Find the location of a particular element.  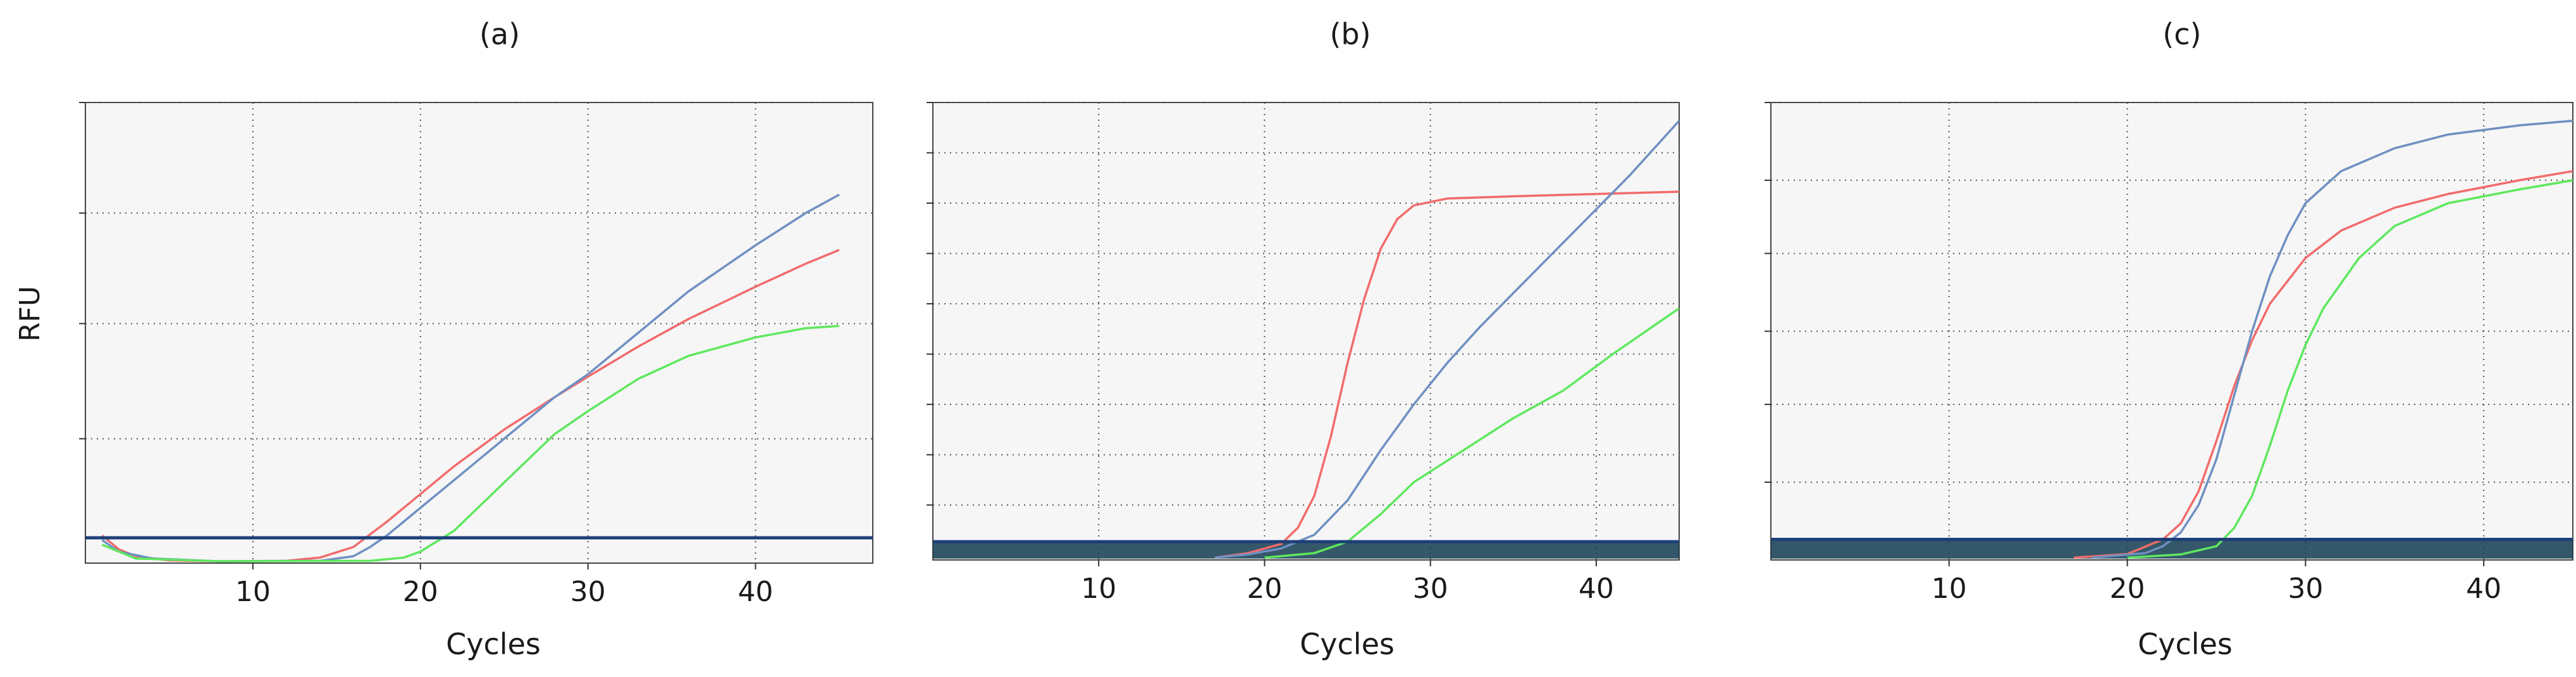

panel-a-x-tick-label-20: 20 is located at coordinates (420, 592).